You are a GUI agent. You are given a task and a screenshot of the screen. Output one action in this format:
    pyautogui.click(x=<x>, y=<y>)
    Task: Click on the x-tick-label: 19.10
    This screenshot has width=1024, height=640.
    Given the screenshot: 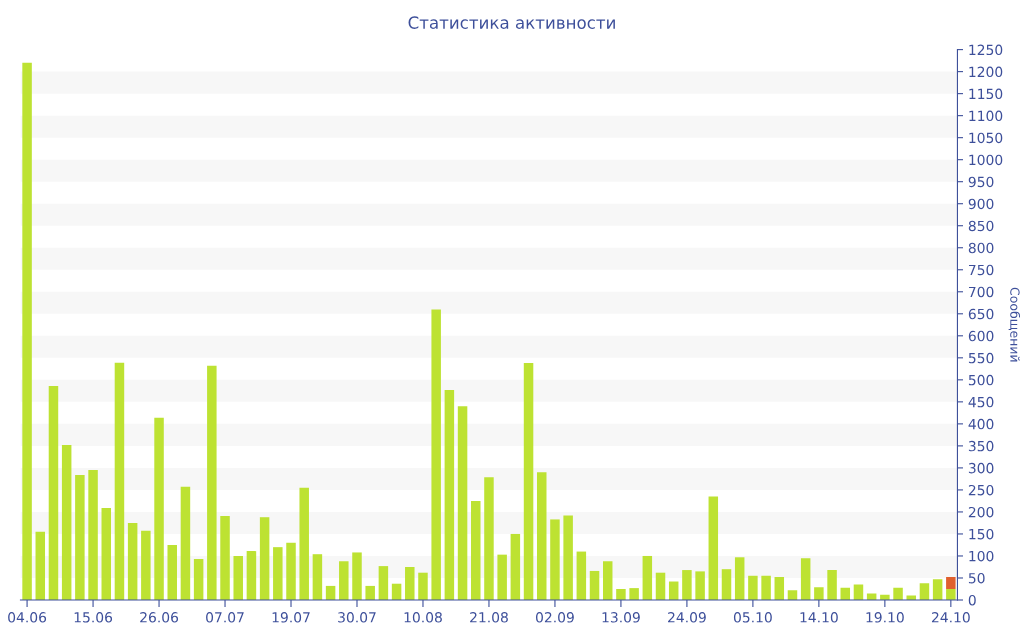 What is the action you would take?
    pyautogui.click(x=885, y=617)
    